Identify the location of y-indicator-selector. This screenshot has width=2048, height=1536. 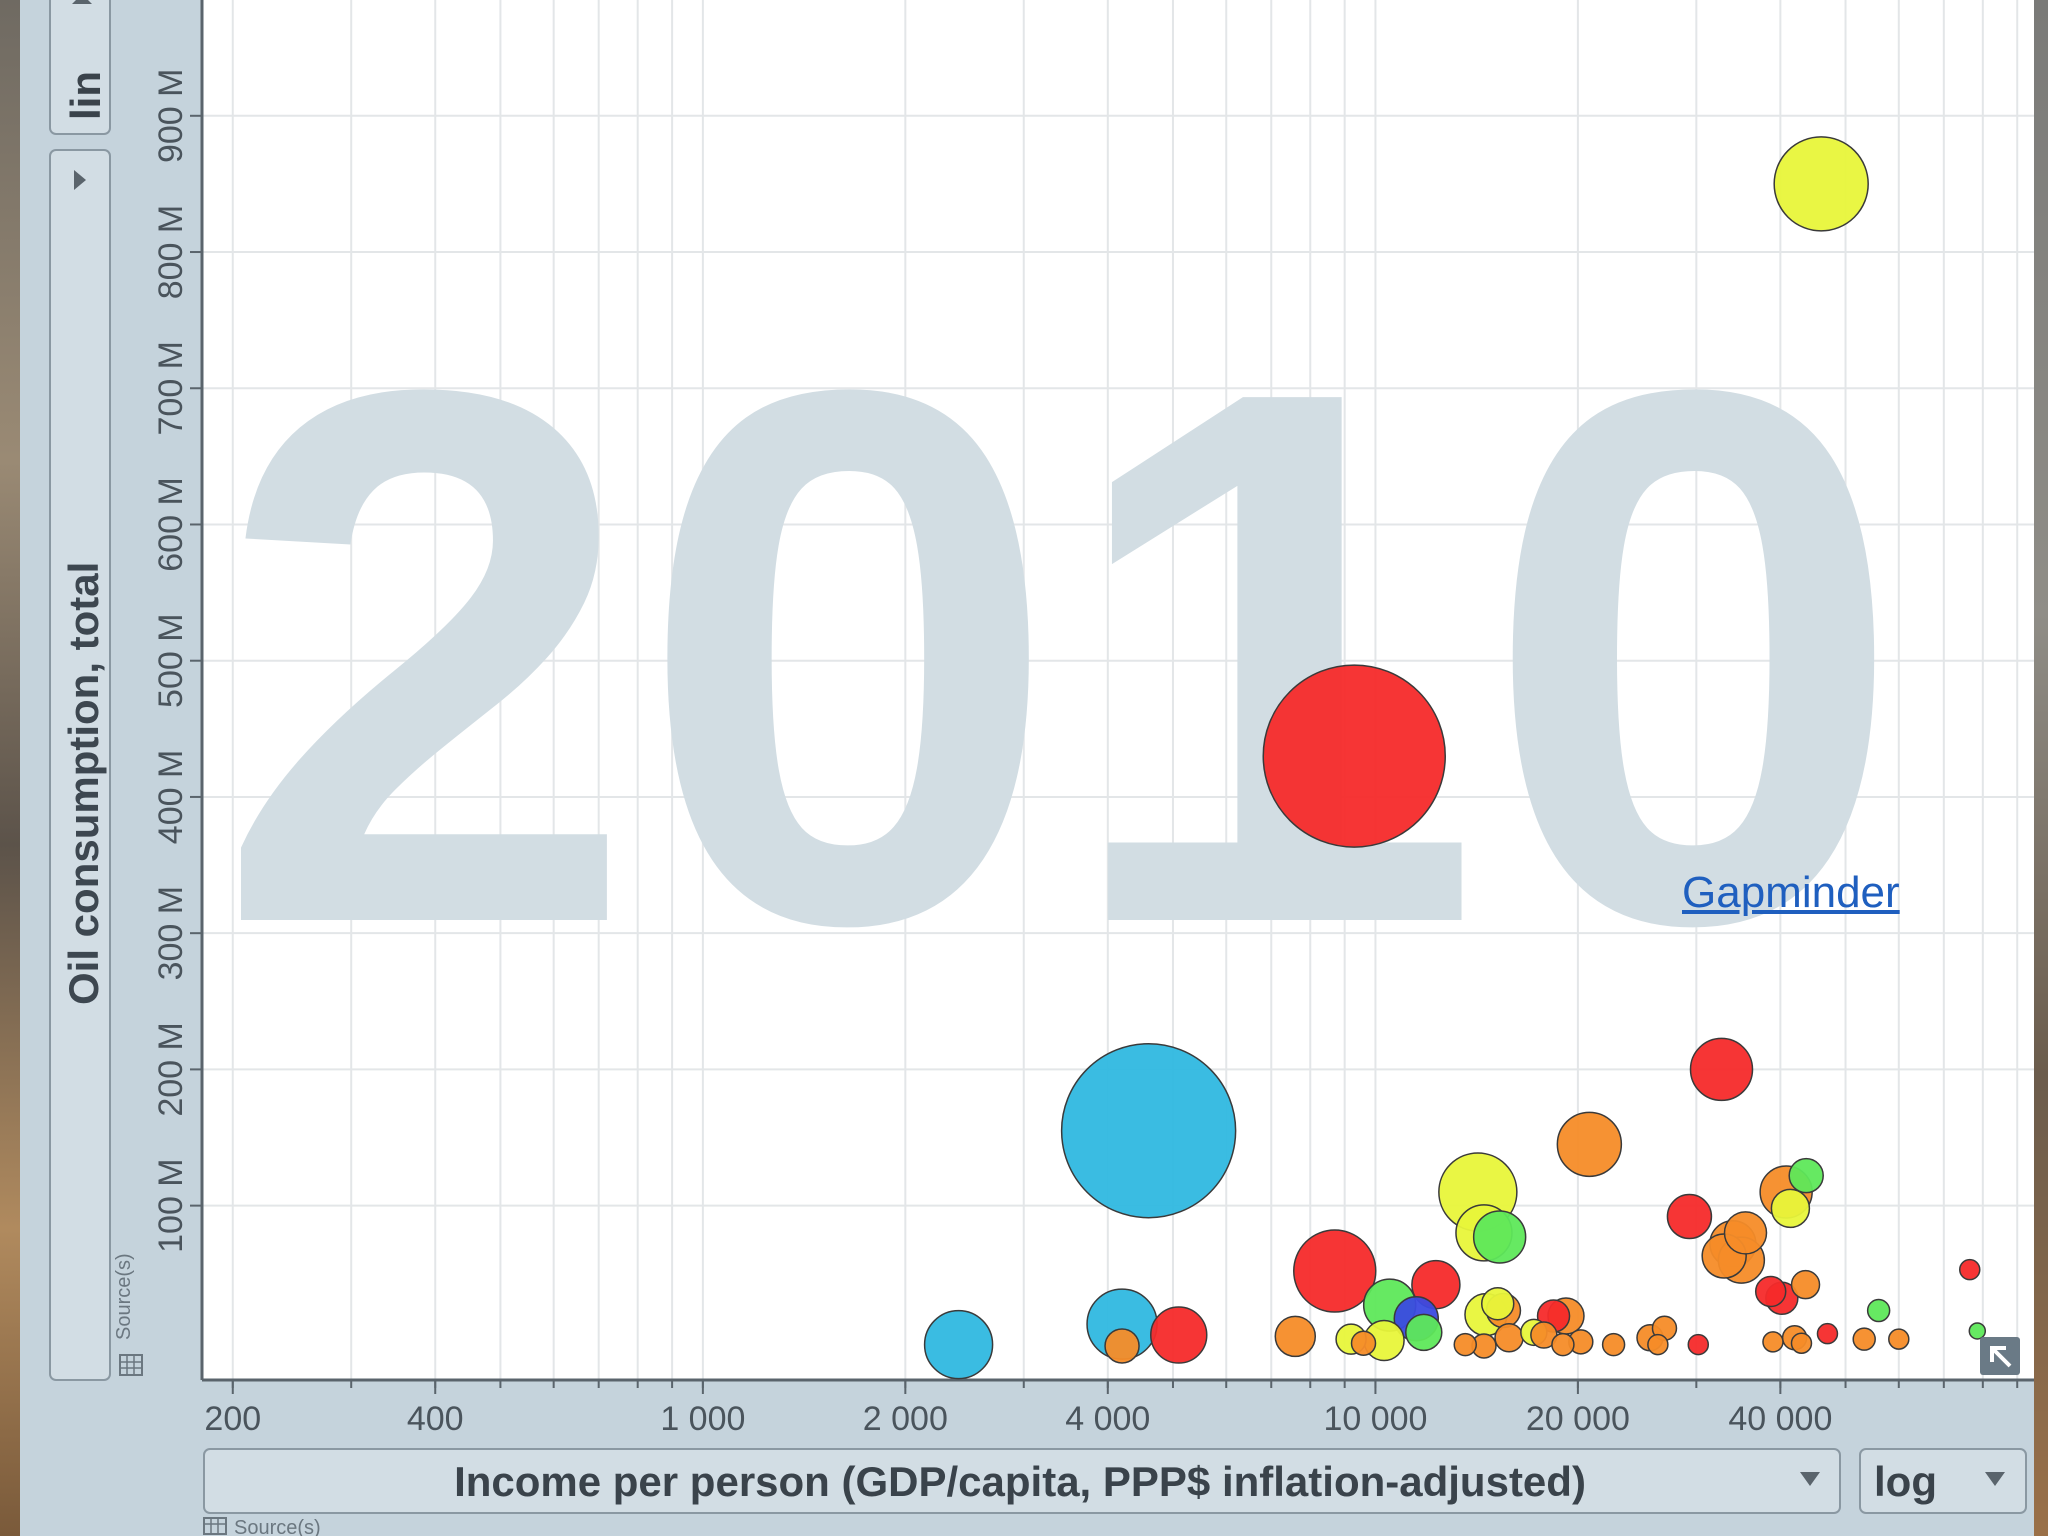
(80, 765).